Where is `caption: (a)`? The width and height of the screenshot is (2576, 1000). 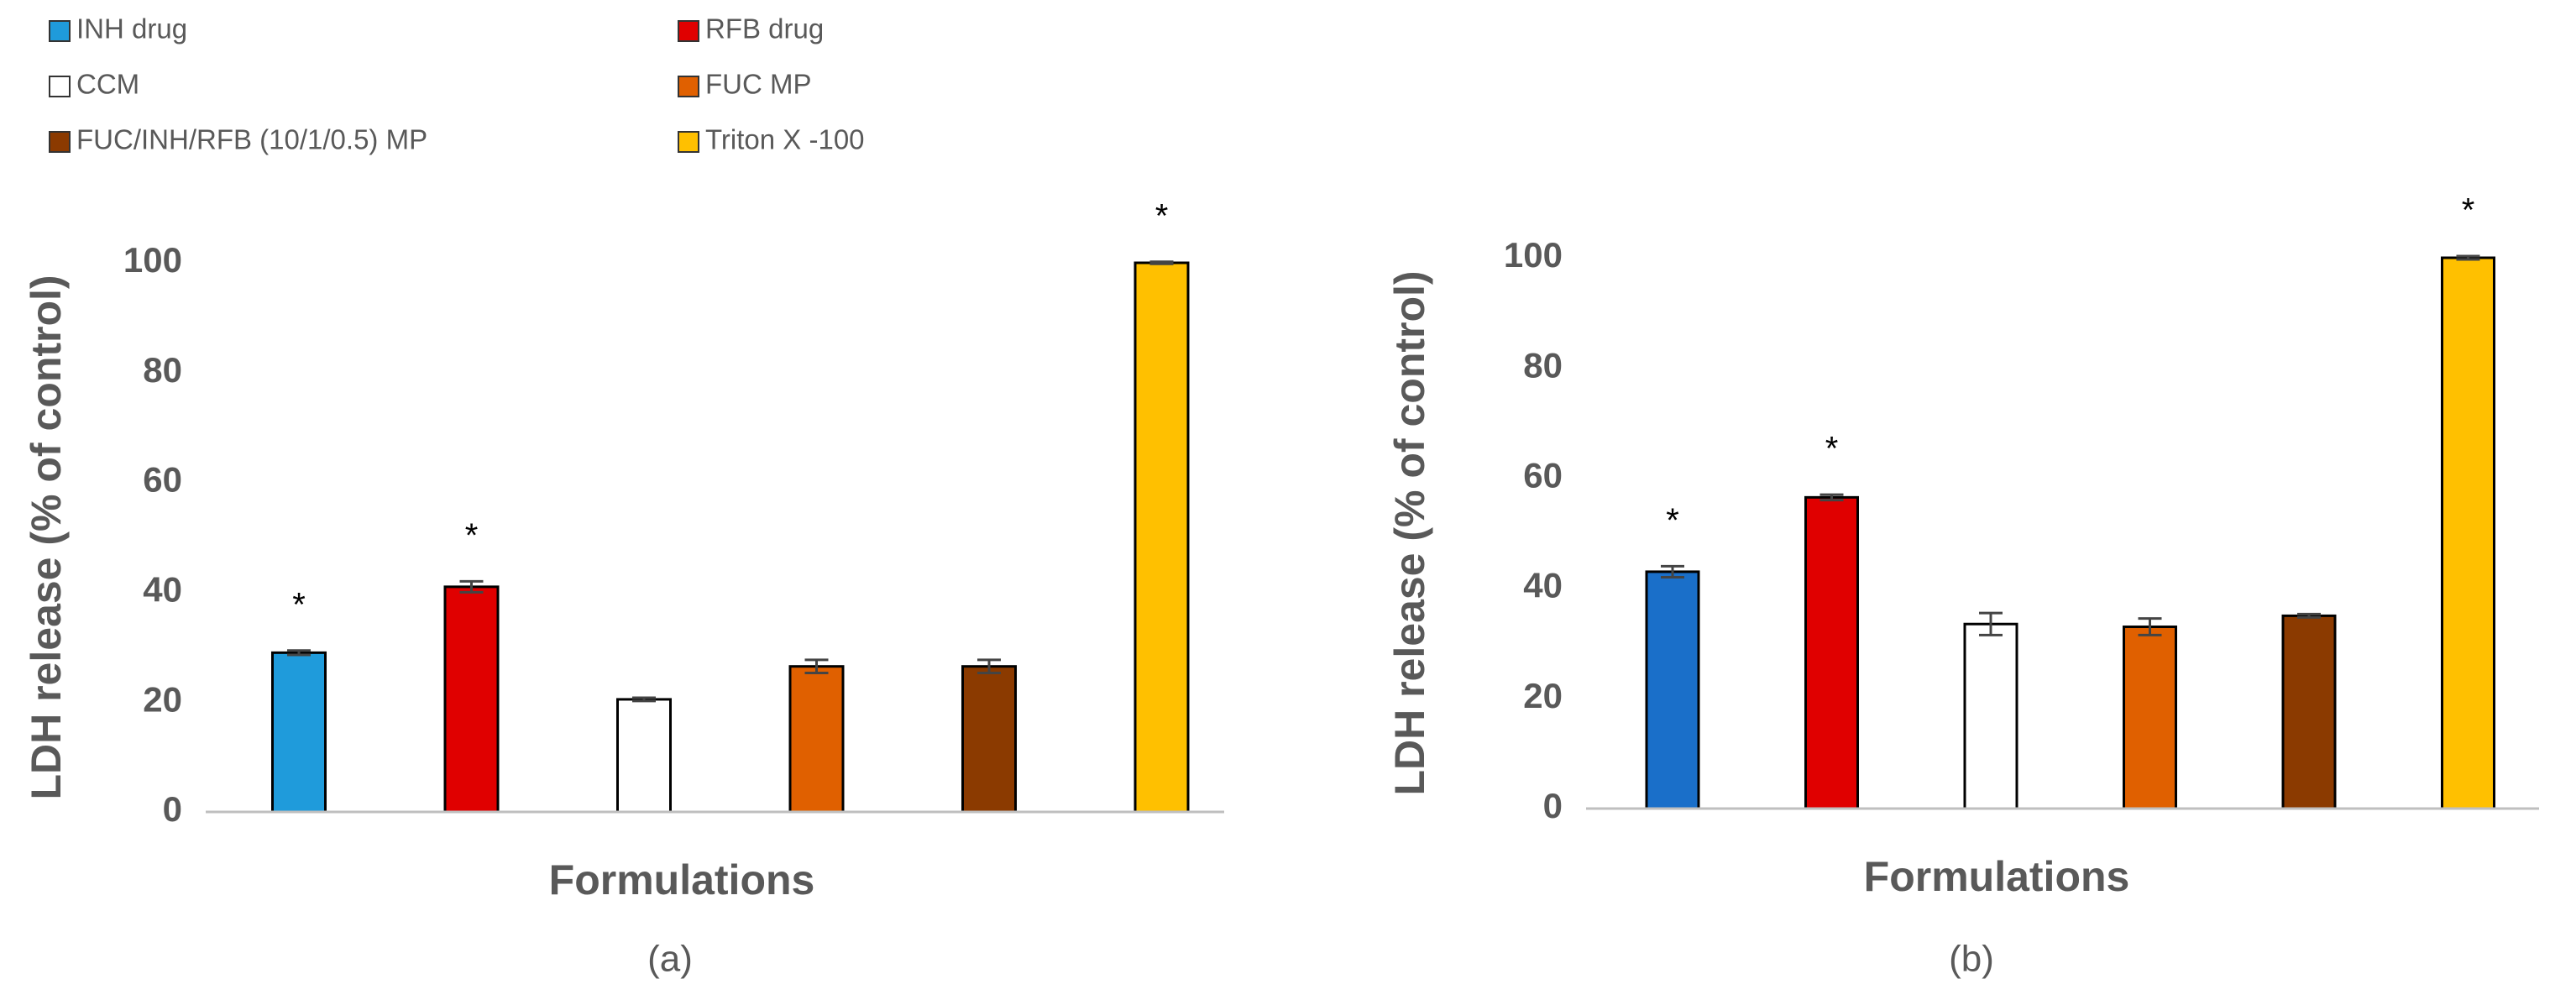
caption: (a) is located at coordinates (670, 959).